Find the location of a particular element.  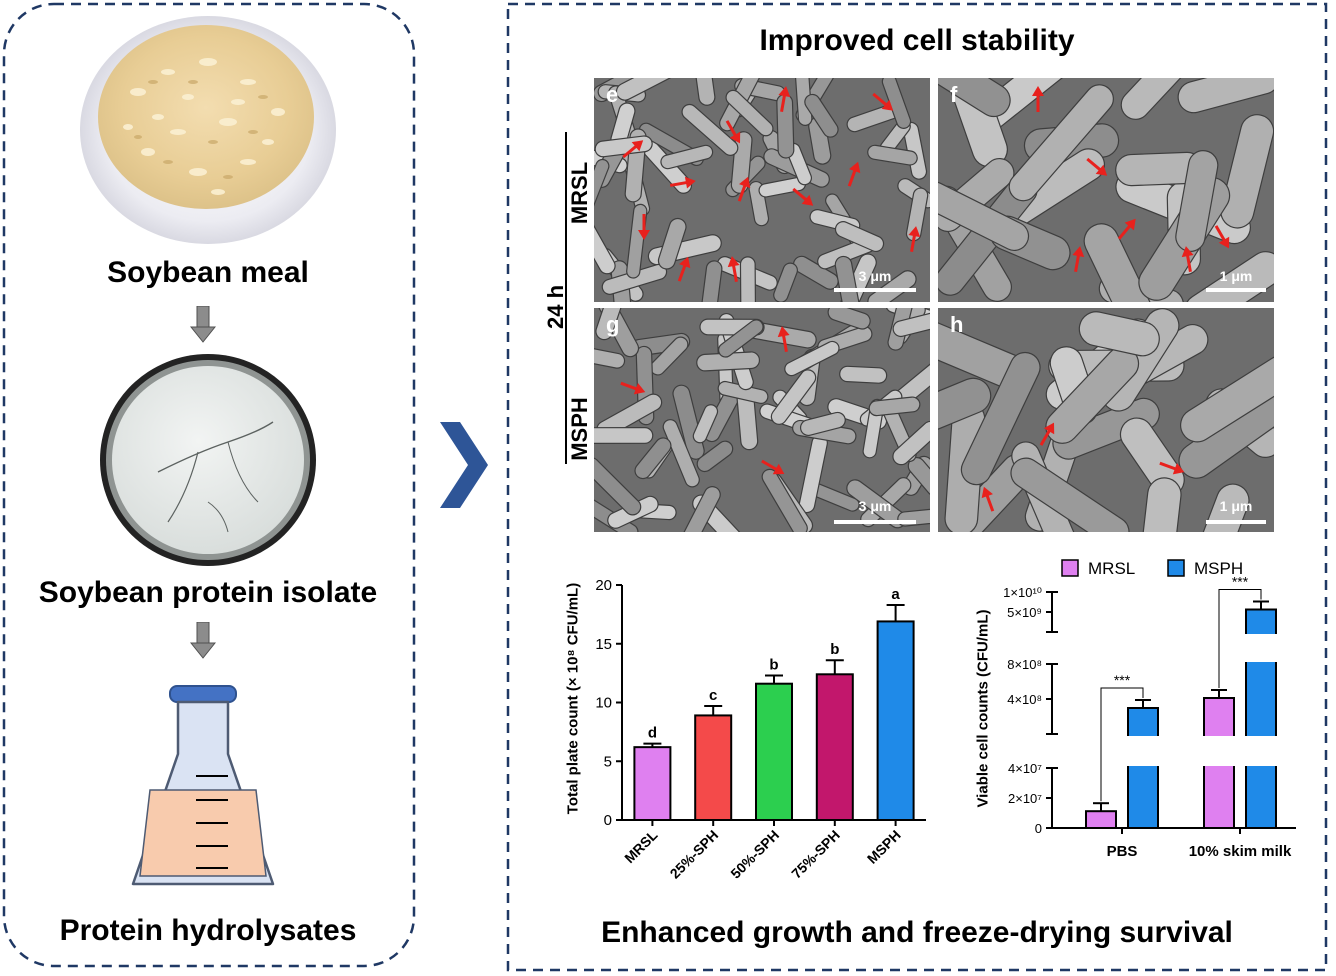

y-tick-label: 2×10⁷ is located at coordinates (1025, 798).